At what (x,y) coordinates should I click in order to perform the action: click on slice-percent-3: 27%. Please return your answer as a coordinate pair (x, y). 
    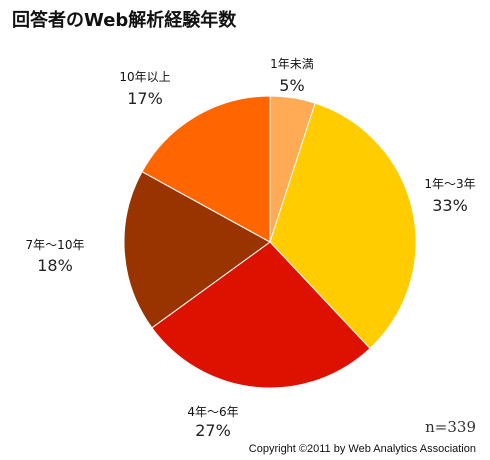
    Looking at the image, I should click on (213, 430).